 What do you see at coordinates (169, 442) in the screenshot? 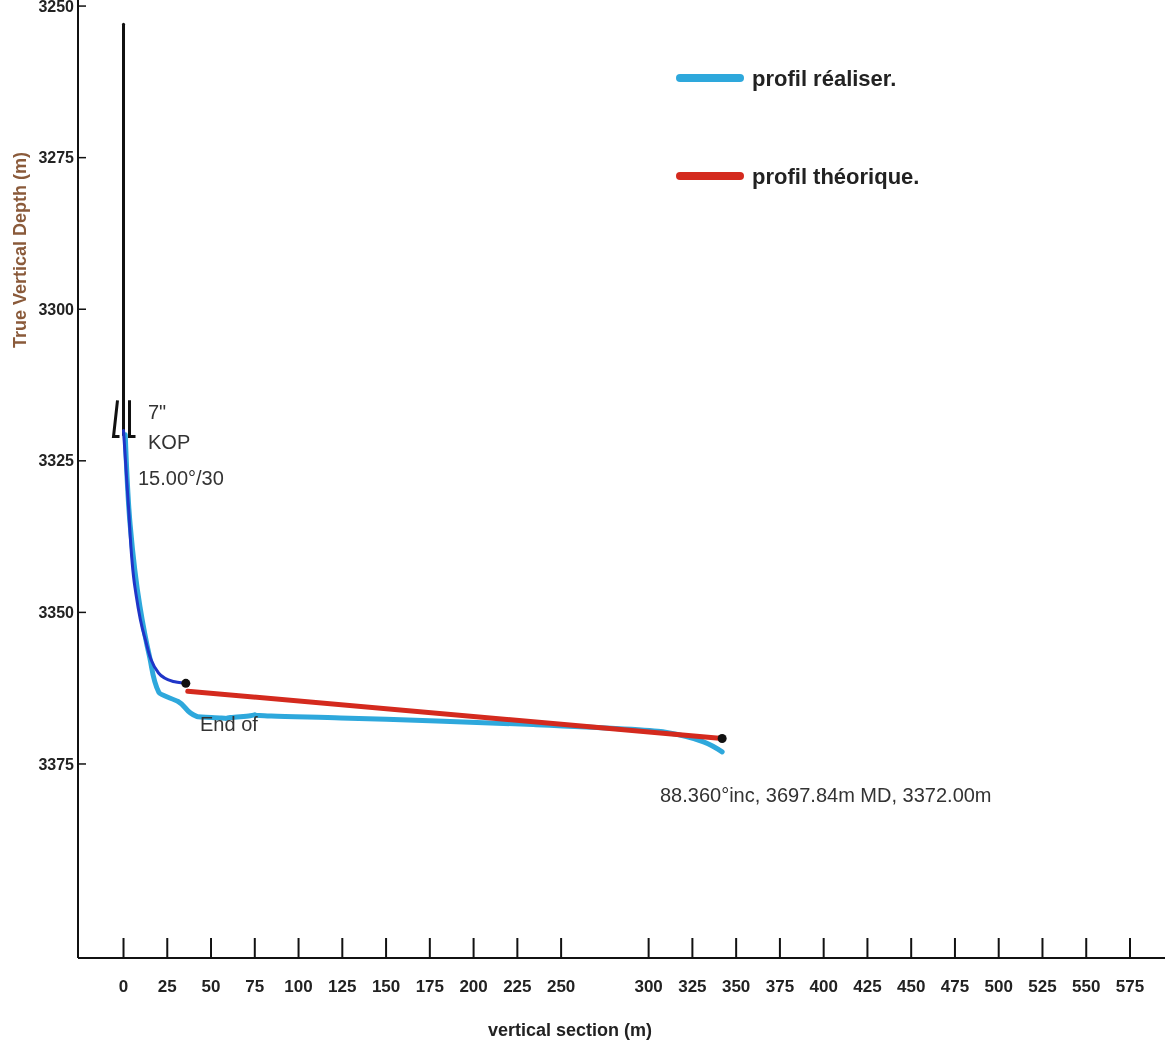
I see `annotation: KOP` at bounding box center [169, 442].